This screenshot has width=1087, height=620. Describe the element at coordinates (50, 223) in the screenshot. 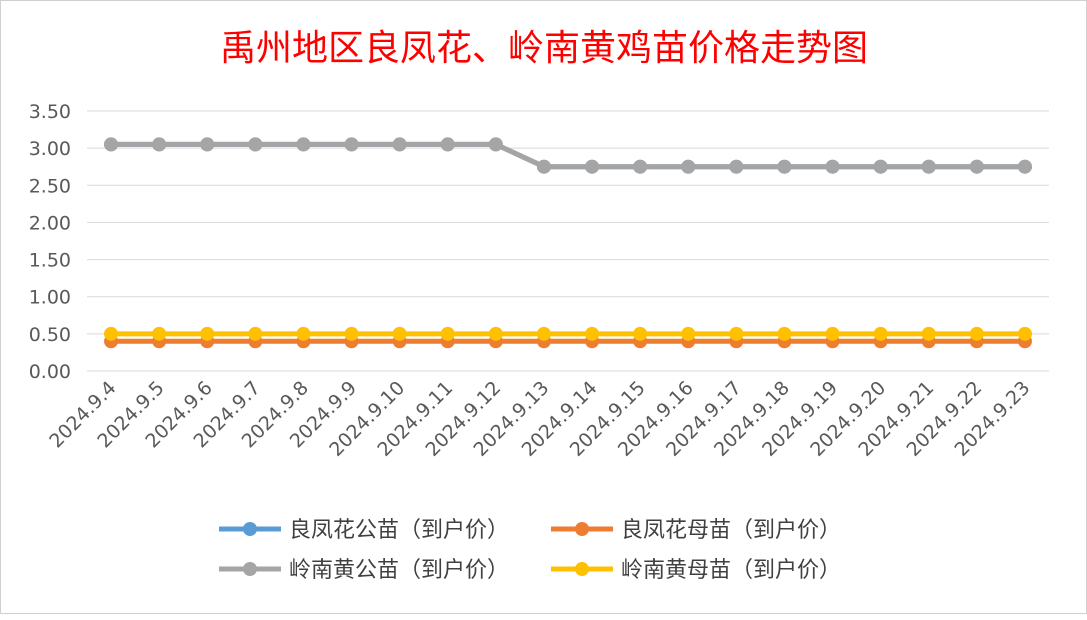

I see `y-tick-label: 2.00` at that location.